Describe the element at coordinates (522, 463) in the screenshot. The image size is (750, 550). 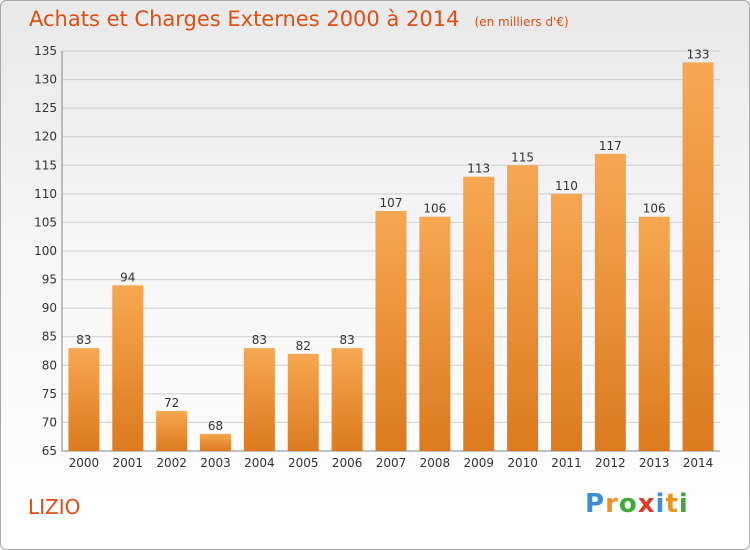
I see `x-tick-label: 2010` at that location.